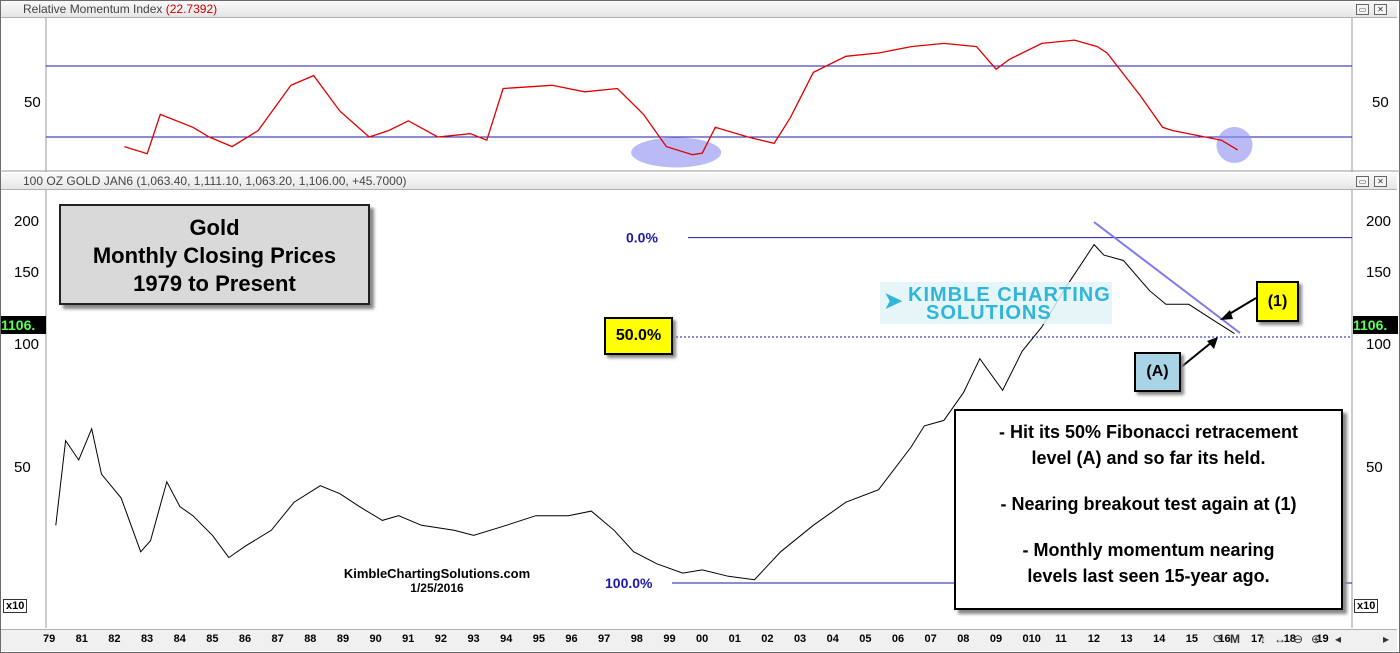 This screenshot has width=1400, height=653. Describe the element at coordinates (1009, 295) in the screenshot. I see `watermark-line-1: KIMBLE CHARTING` at that location.